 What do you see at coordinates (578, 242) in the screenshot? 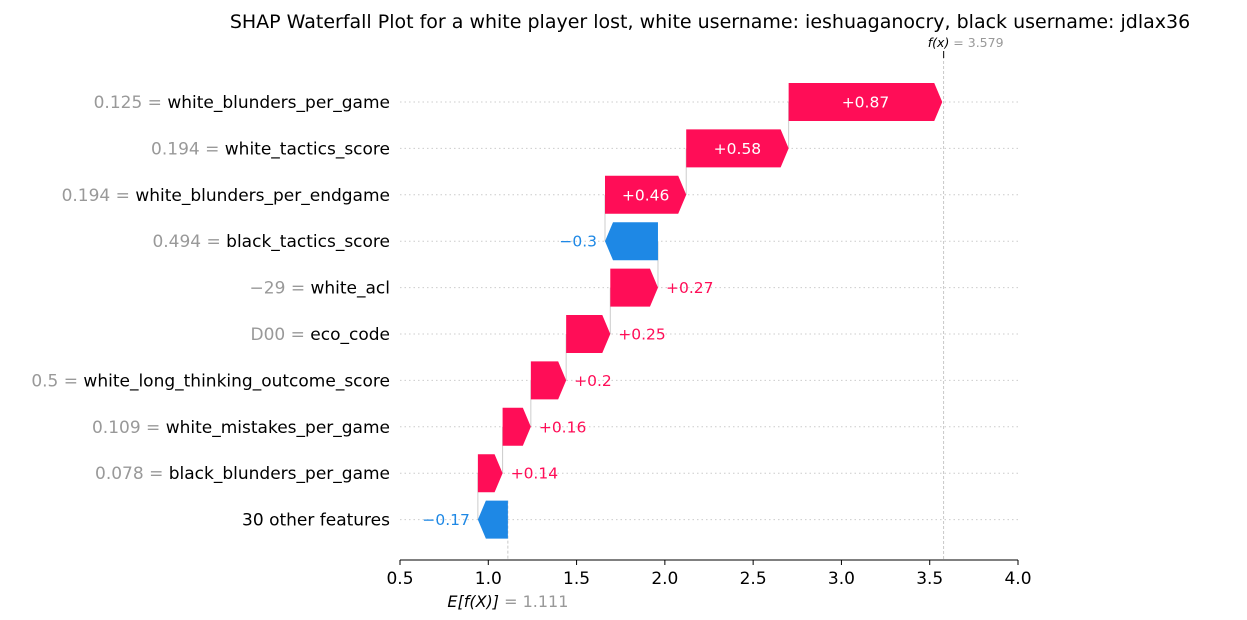
I see `bar-value-label: −0.3` at bounding box center [578, 242].